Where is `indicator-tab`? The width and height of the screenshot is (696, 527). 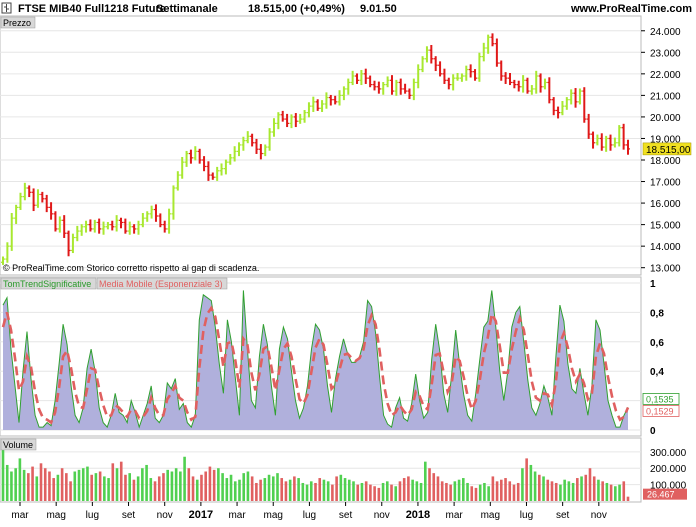 indicator-tab is located at coordinates (48, 283).